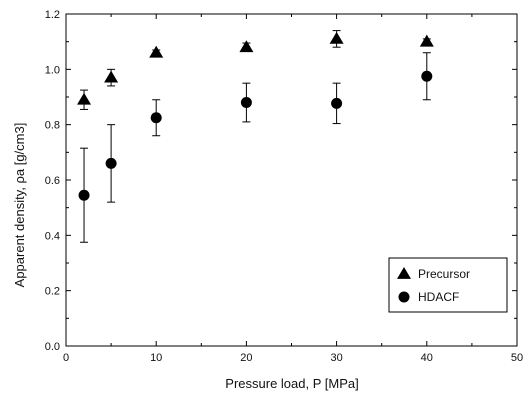 The height and width of the screenshot is (398, 529). Describe the element at coordinates (66, 358) in the screenshot. I see `x-tick-label: 0` at that location.